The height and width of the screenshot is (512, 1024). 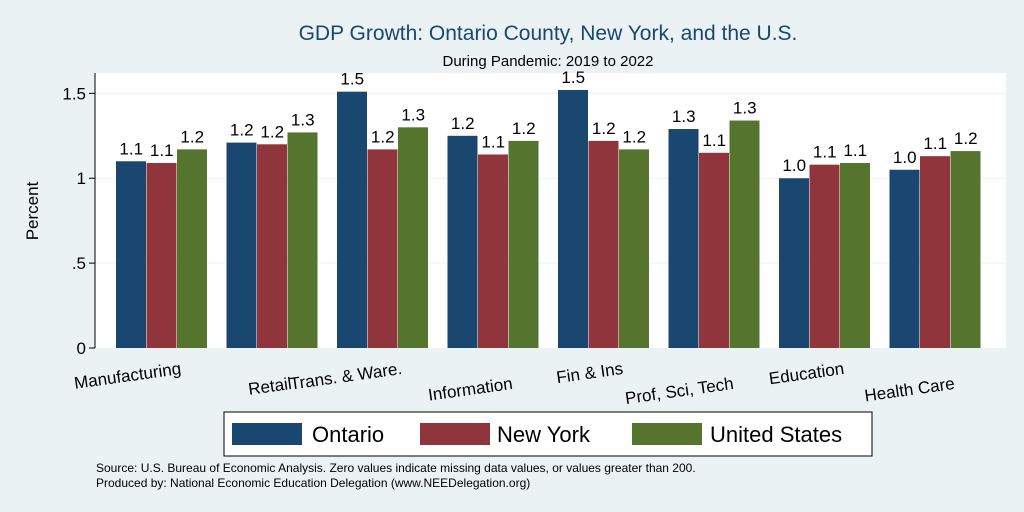 I want to click on category-label: Health Care, so click(x=909, y=389).